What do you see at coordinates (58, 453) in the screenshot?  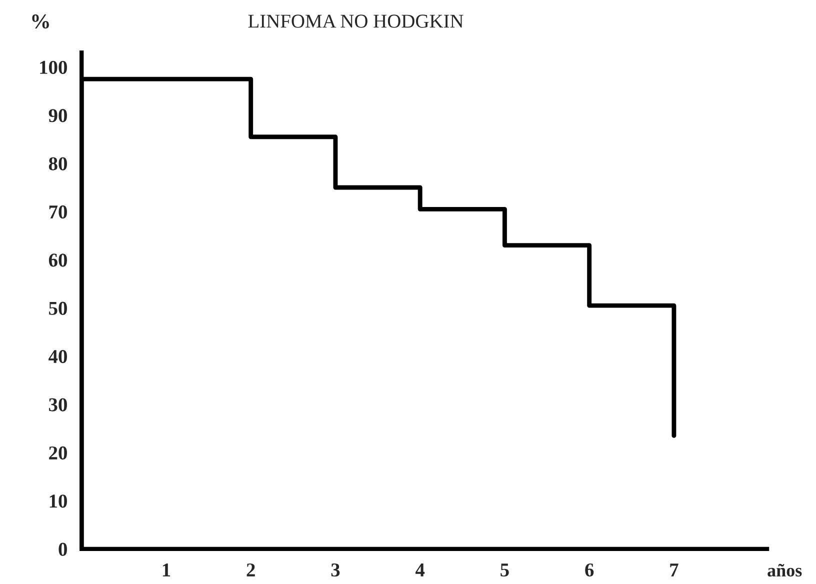 I see `y-tick-label: 20` at bounding box center [58, 453].